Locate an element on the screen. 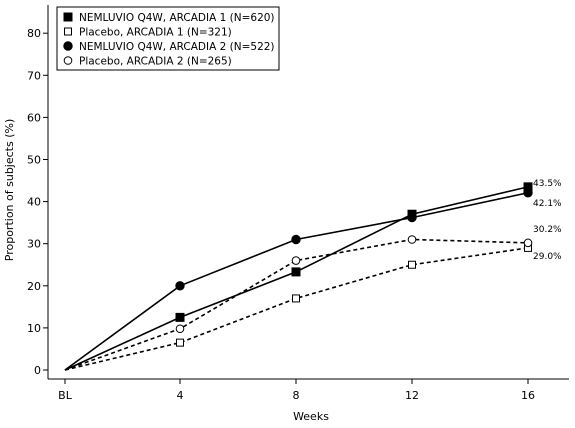  legend-box is located at coordinates (168, 38).